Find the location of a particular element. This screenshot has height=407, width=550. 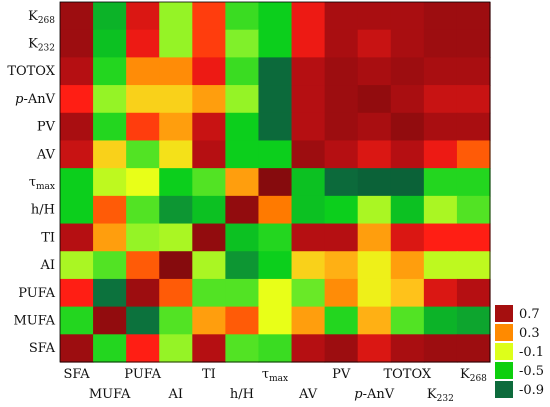

column-label: h/H is located at coordinates (242, 394).